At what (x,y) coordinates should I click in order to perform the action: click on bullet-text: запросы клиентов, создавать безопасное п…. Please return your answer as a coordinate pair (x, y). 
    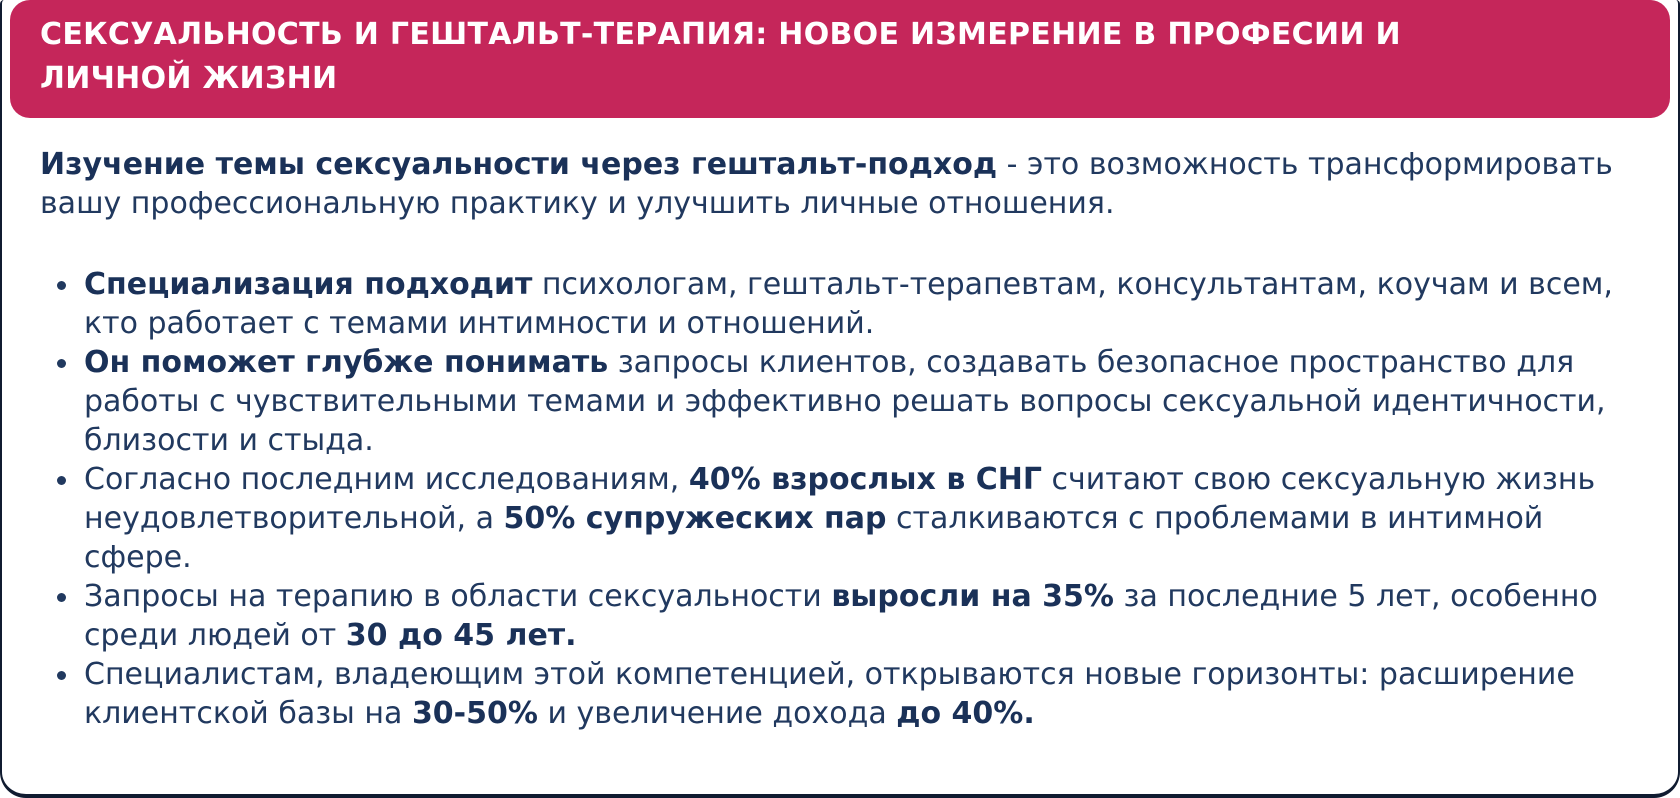
    Looking at the image, I should click on (845, 401).